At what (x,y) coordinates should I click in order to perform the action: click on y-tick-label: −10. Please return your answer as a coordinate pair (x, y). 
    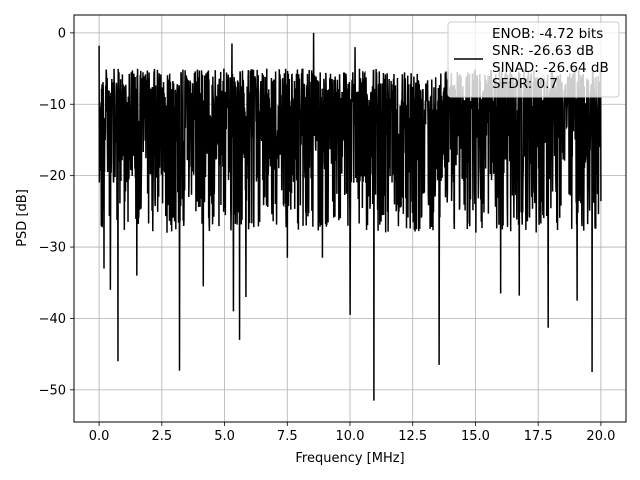
    Looking at the image, I should click on (52, 105).